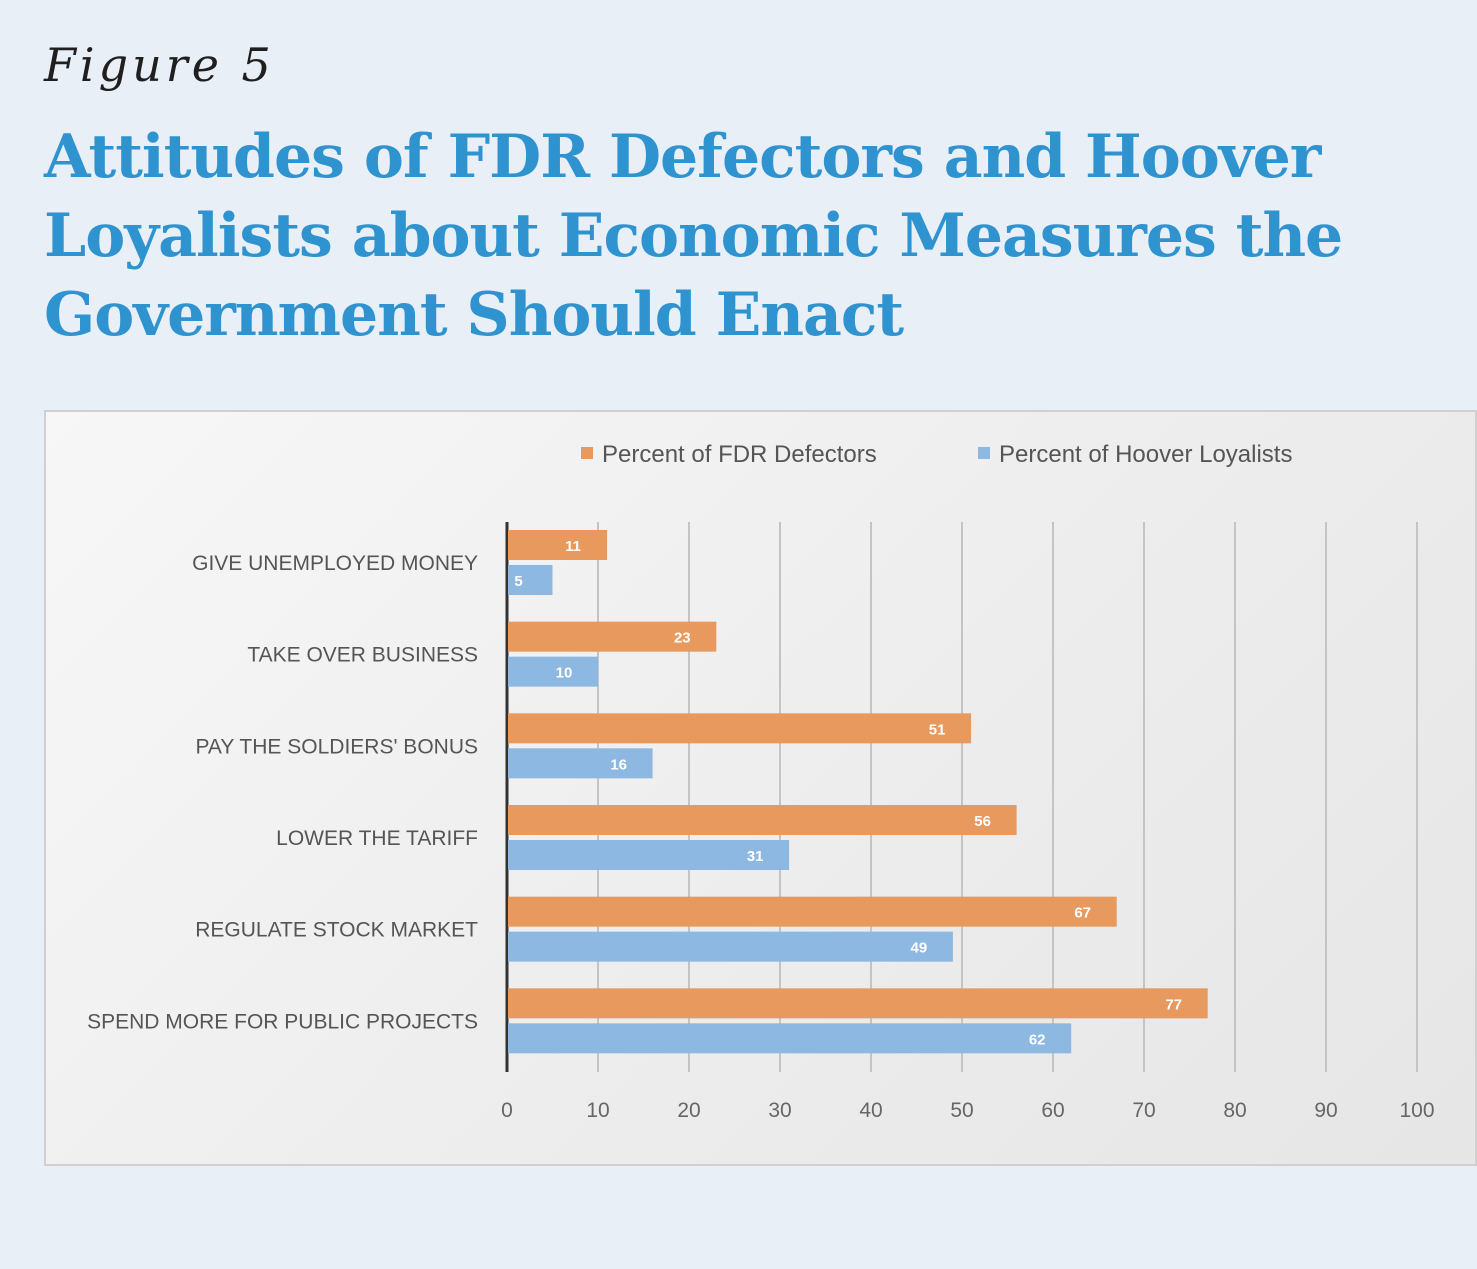  Describe the element at coordinates (1416, 1110) in the screenshot. I see `x-tick-label: 100` at that location.